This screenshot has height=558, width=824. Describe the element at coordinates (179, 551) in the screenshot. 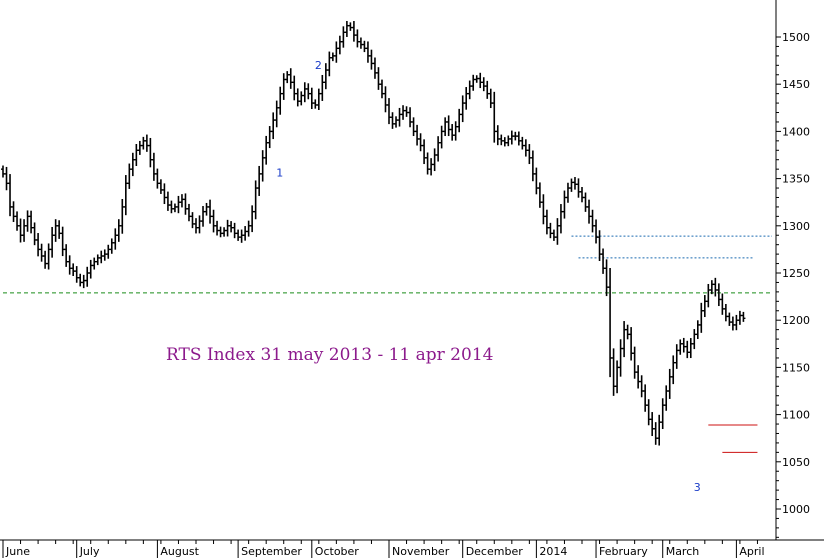

I see `x-tick-label: August` at that location.